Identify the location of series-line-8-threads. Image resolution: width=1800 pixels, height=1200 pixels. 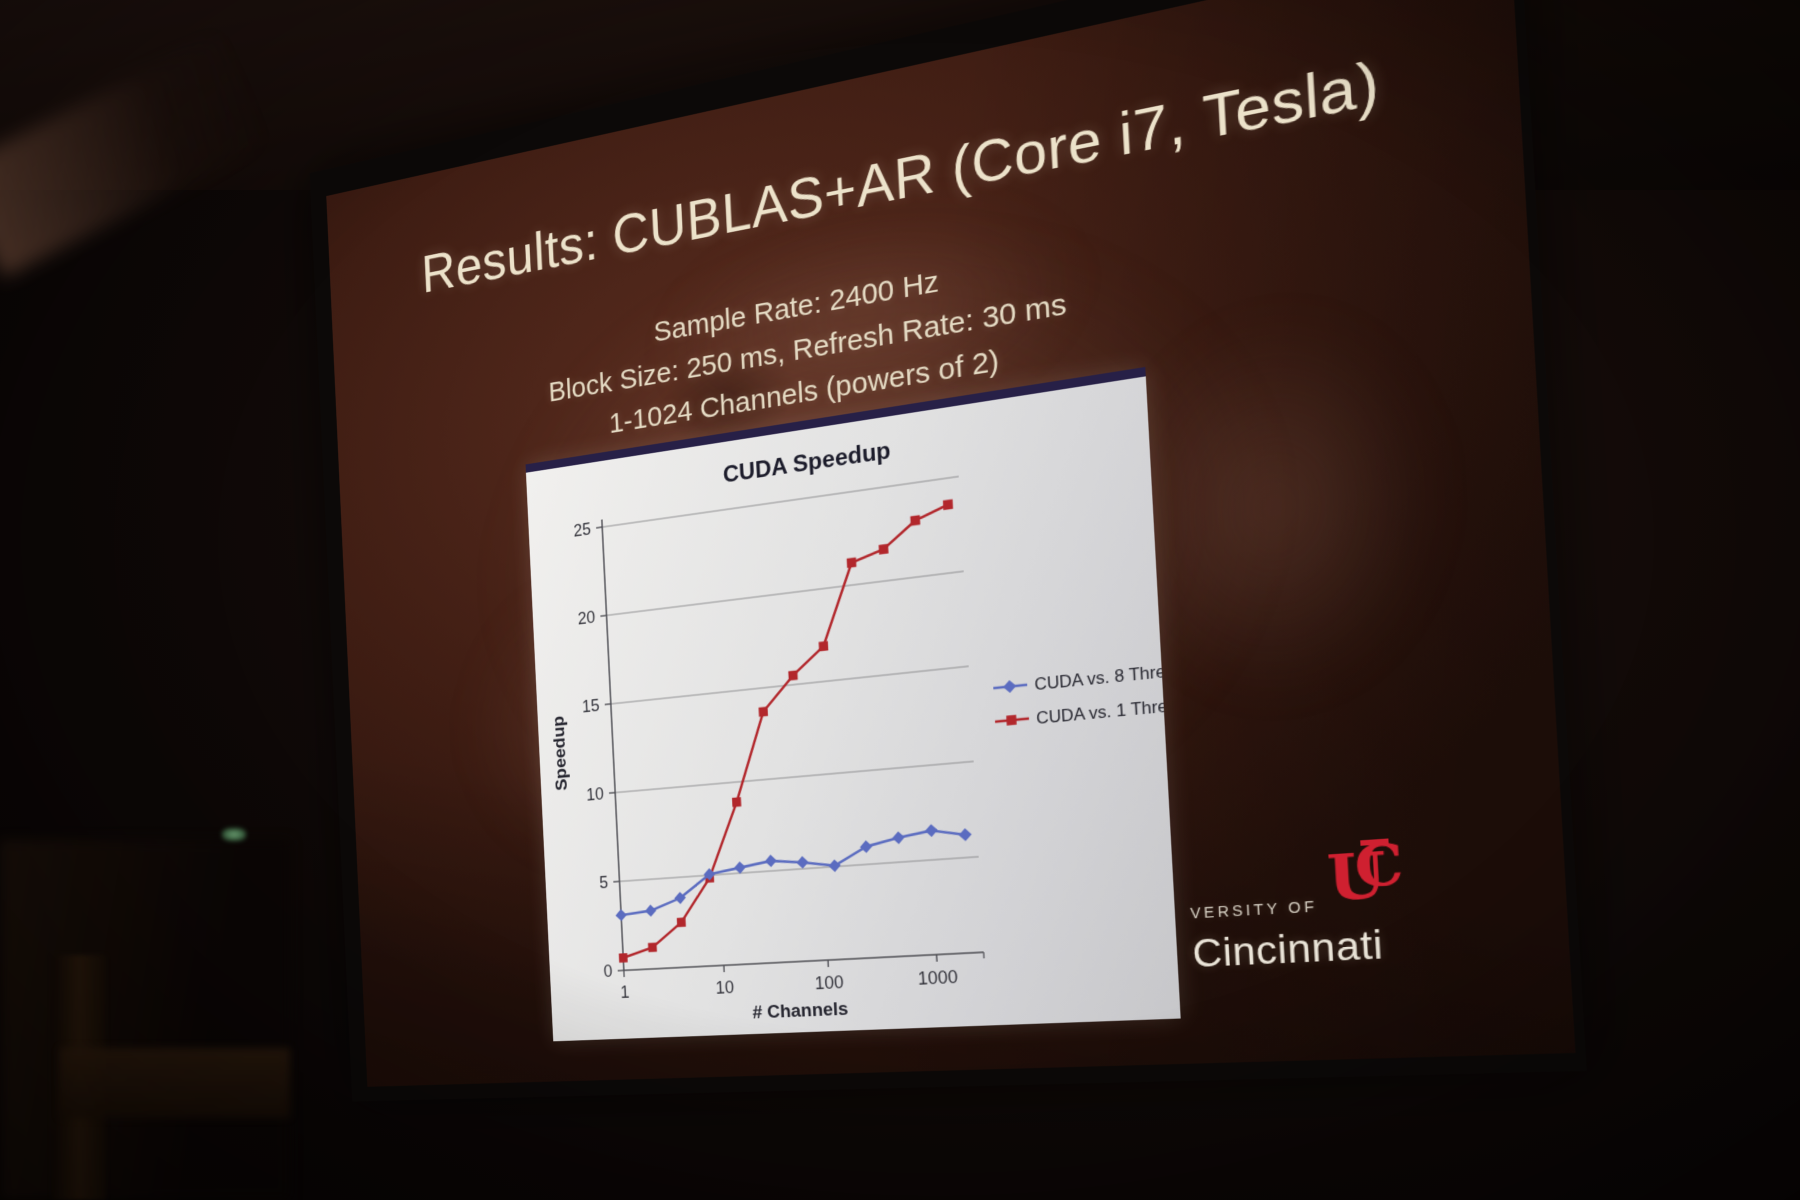
(793, 871).